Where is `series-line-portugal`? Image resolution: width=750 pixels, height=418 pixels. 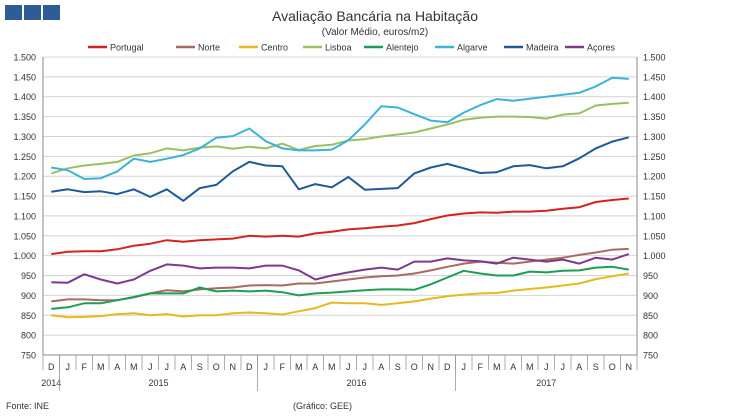 series-line-portugal is located at coordinates (340, 226).